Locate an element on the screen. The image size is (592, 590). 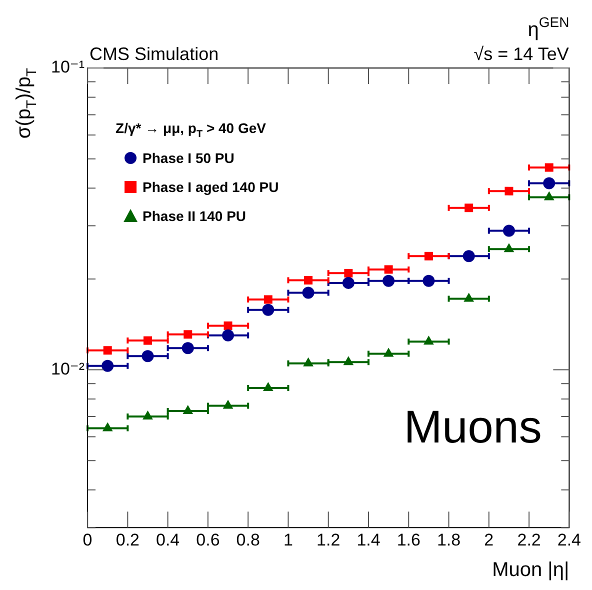
x-tick-label: 0 is located at coordinates (87, 540).